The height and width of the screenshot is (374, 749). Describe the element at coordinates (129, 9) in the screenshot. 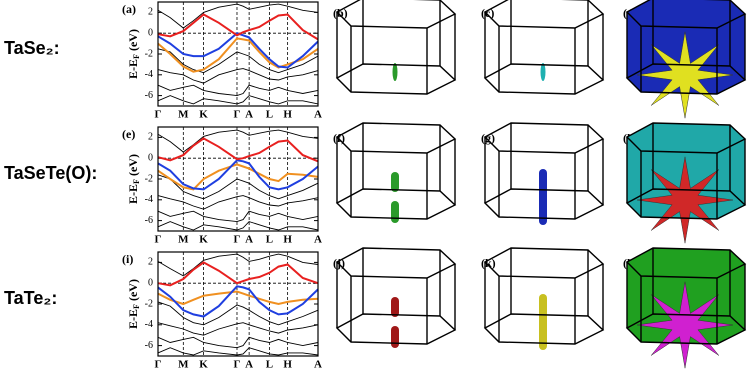

I see `panel-label: (a)` at that location.